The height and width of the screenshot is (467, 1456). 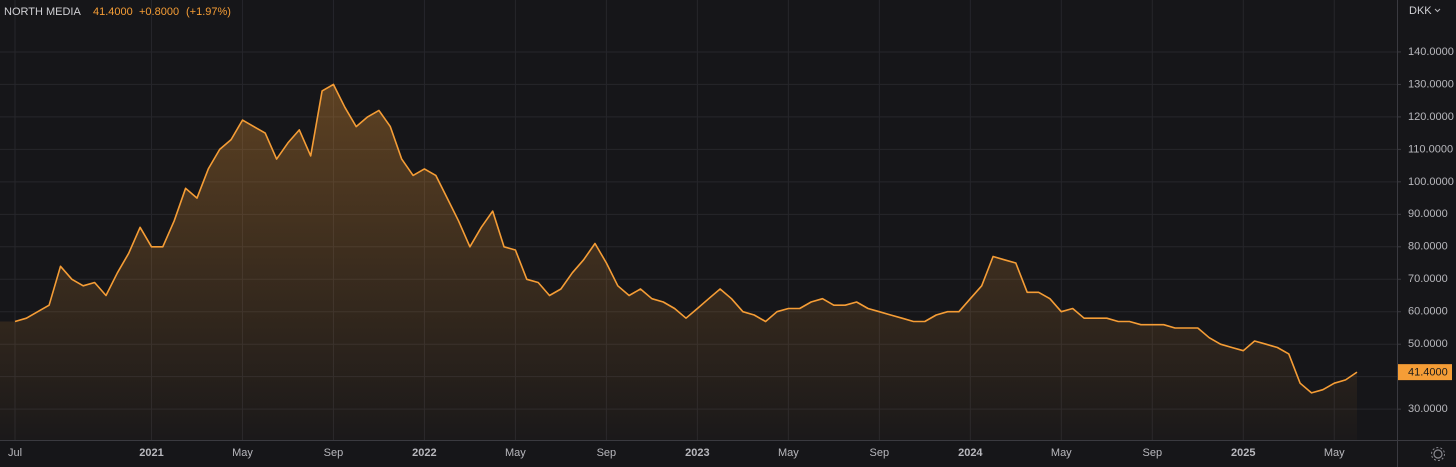 What do you see at coordinates (1428, 214) in the screenshot?
I see `y-tick-label: 90.0000` at bounding box center [1428, 214].